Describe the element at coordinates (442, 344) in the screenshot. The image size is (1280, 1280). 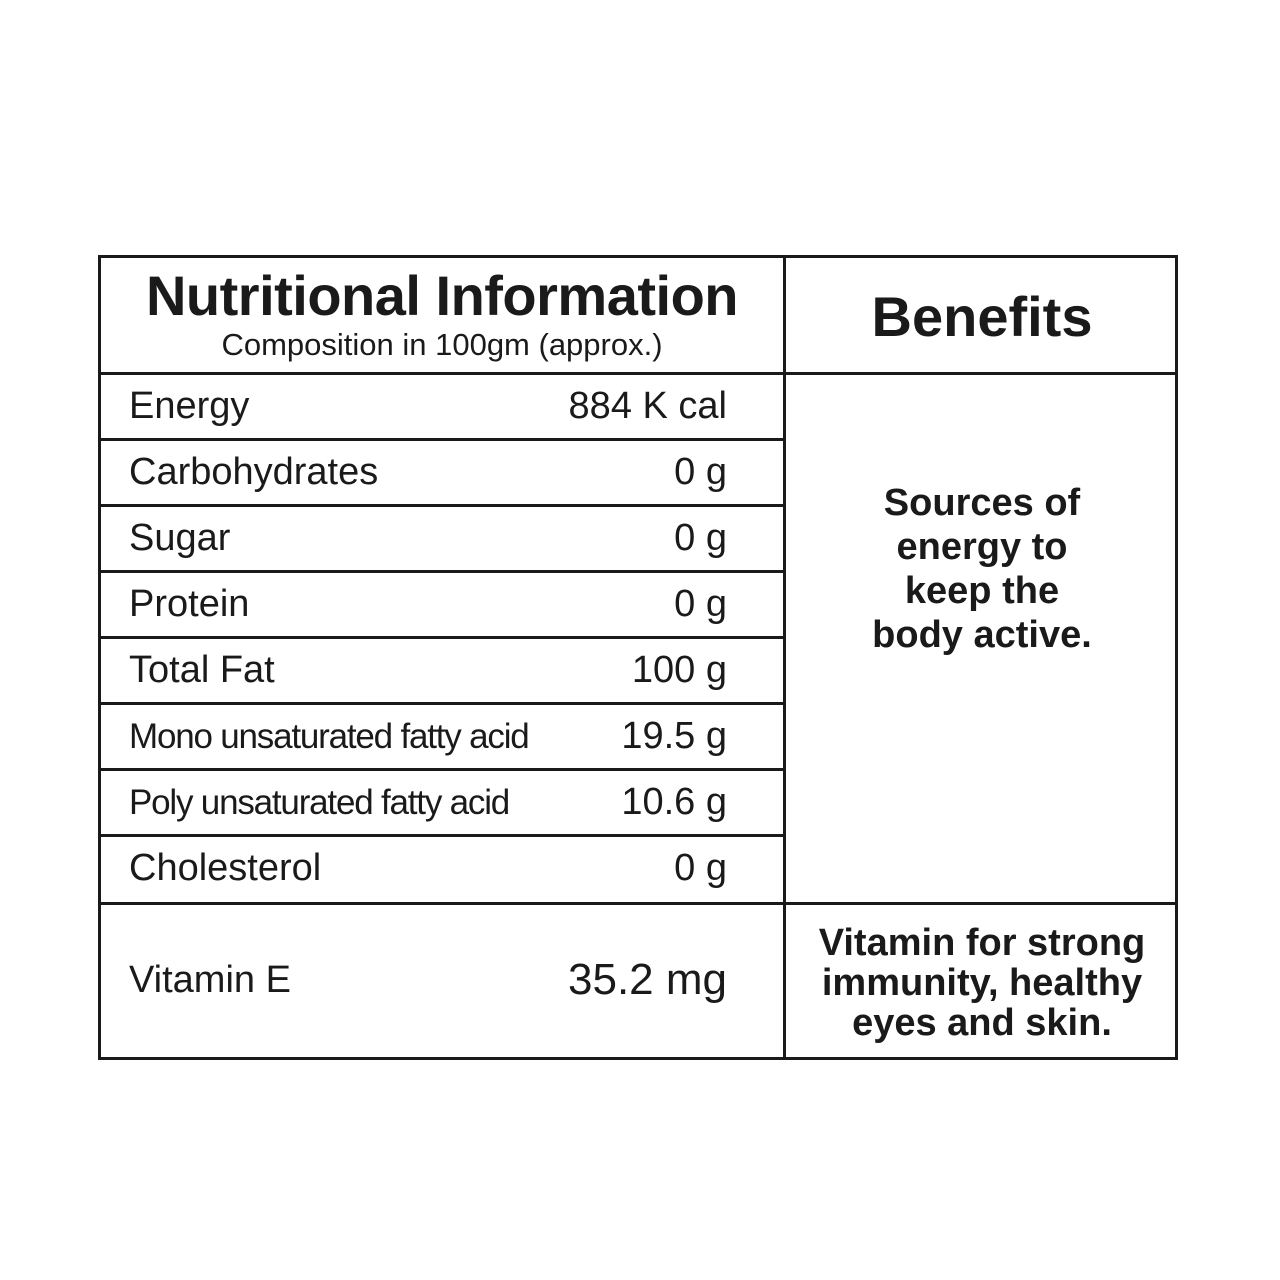
I see `table-subtitle: Composition in 100gm (approx.)` at that location.